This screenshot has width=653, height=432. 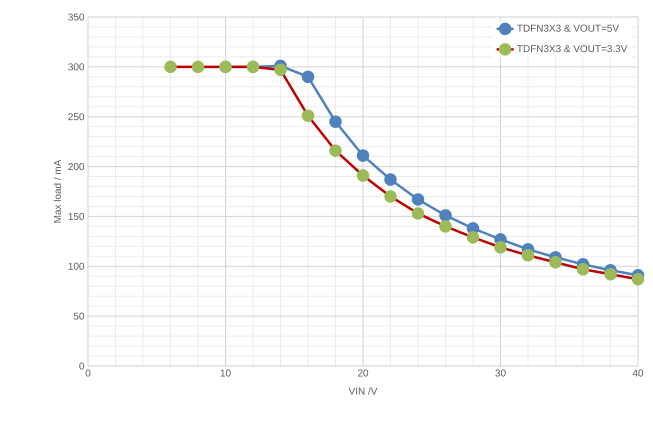 What do you see at coordinates (363, 391) in the screenshot?
I see `x-axis-title: VIN /V` at bounding box center [363, 391].